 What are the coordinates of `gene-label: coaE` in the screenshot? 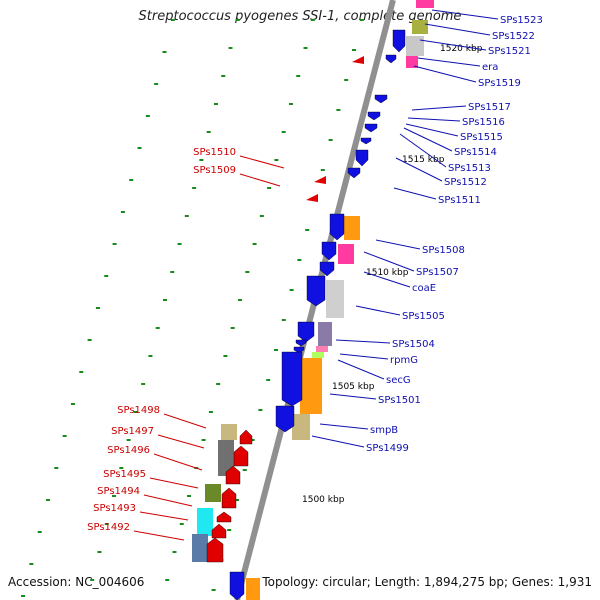 It's located at (424, 288).